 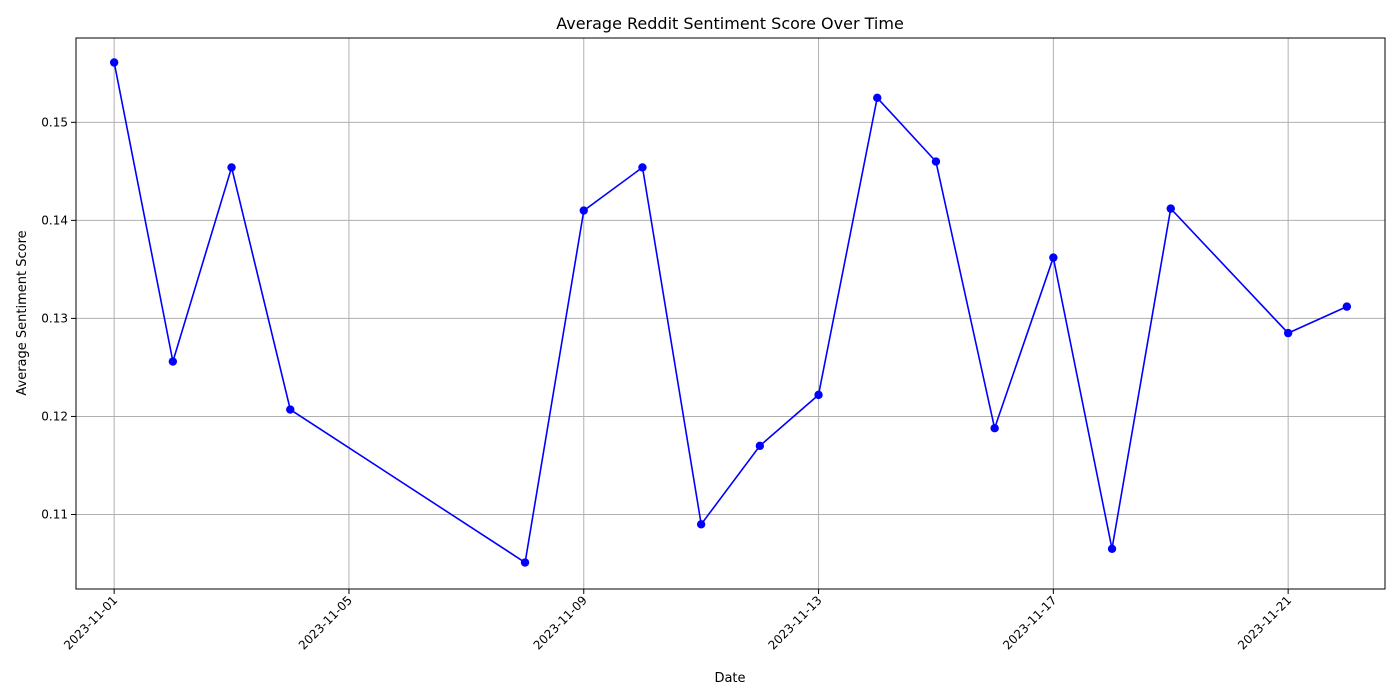 I want to click on chart-title: Average Reddit Sentiment Score Over Time, so click(x=730, y=23).